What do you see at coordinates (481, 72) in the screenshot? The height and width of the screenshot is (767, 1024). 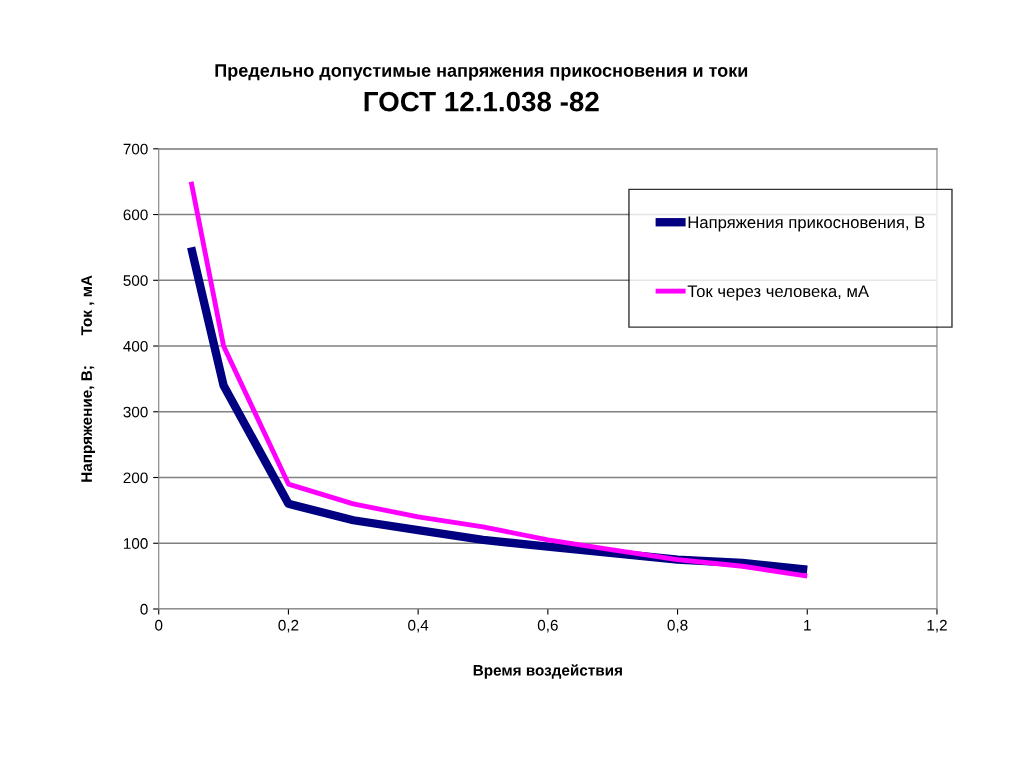 I see `chart-title: Предельно допустимые напряжения прикосновения и токи` at bounding box center [481, 72].